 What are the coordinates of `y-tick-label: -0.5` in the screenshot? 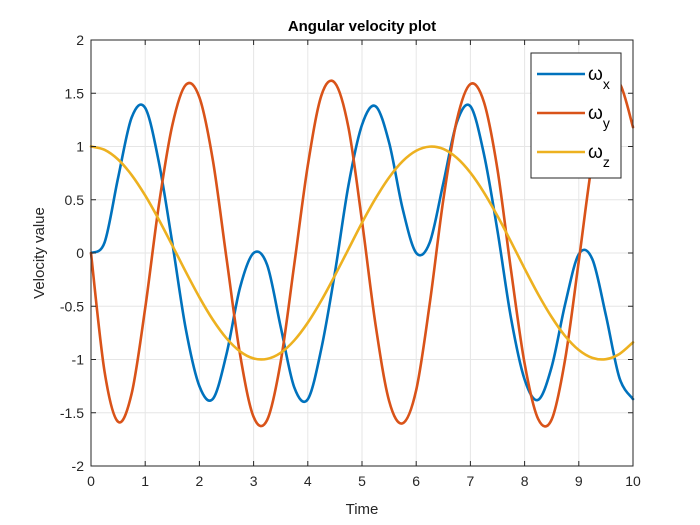 It's located at (72, 306).